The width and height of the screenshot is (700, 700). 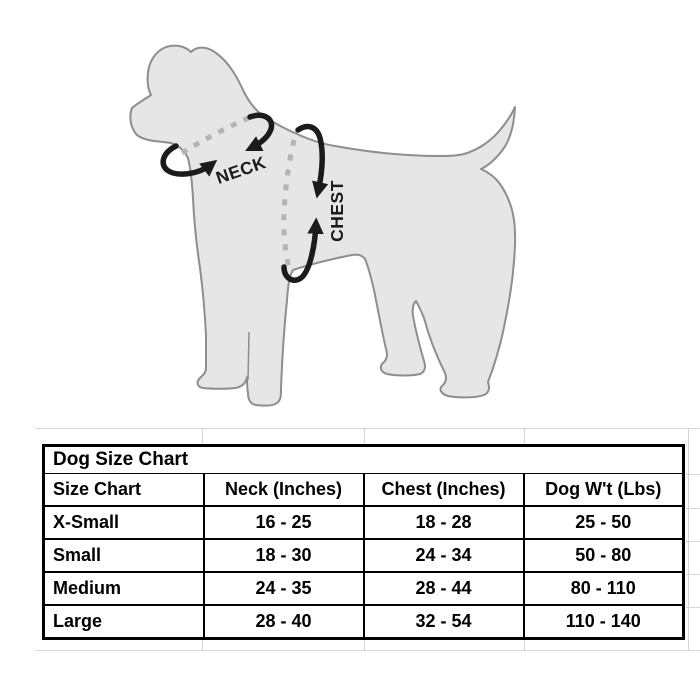 What do you see at coordinates (123, 555) in the screenshot?
I see `cell-size: Small` at bounding box center [123, 555].